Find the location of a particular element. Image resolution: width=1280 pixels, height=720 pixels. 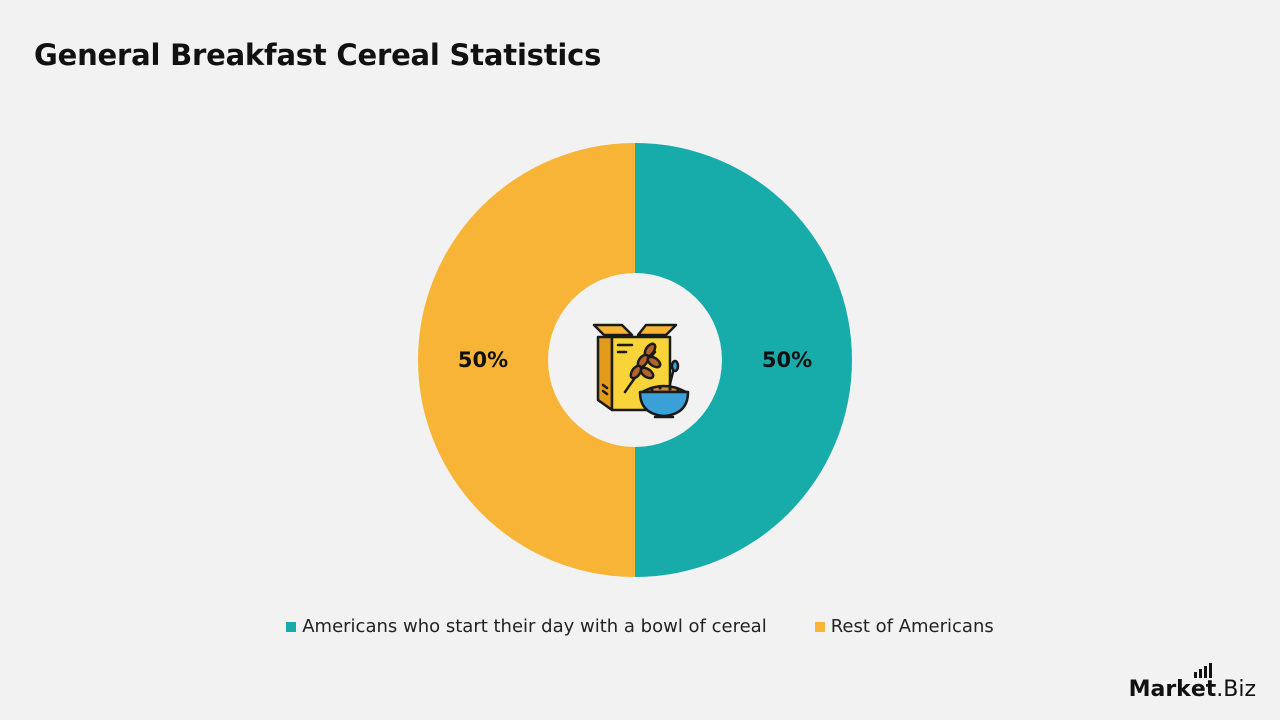

brand-text-biz: .Biz is located at coordinates (1236, 689).